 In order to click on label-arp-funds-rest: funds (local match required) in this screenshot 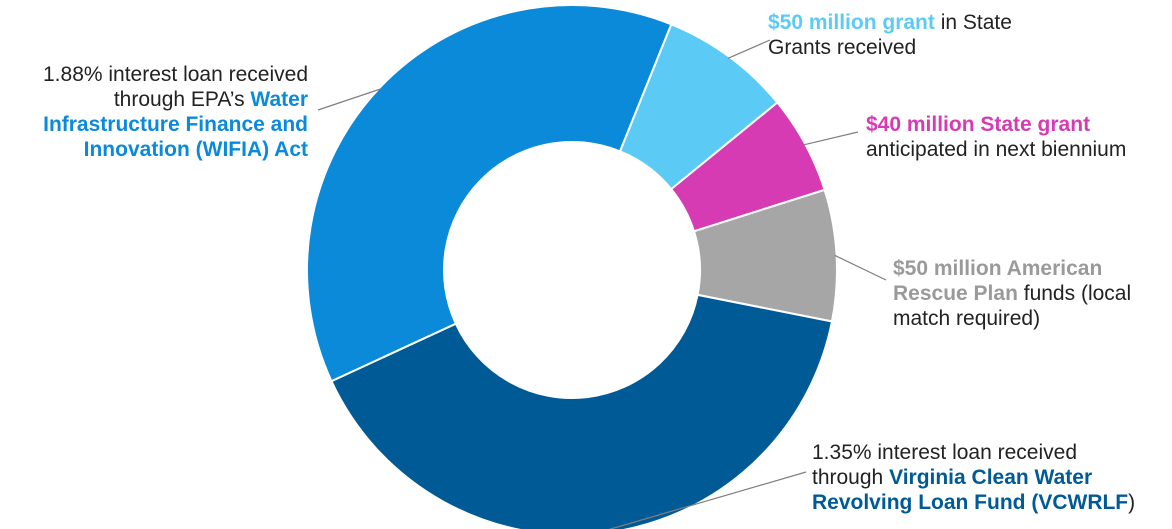, I will do `click(1012, 306)`.